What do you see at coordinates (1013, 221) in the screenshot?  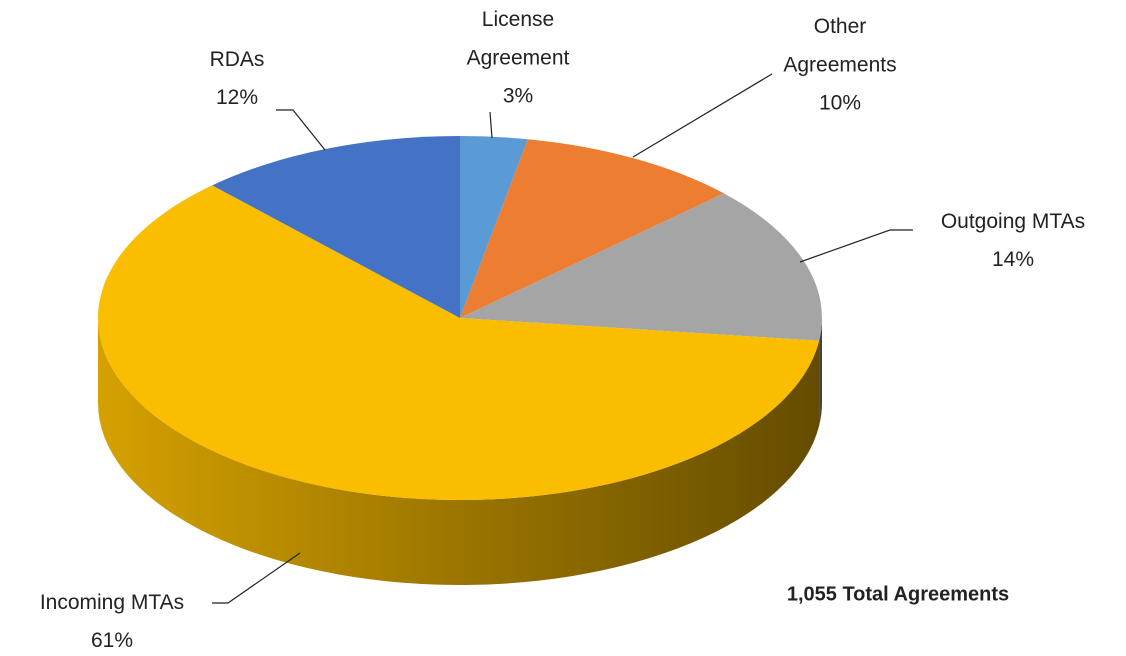 I see `category-label: Outgoing MTAs` at bounding box center [1013, 221].